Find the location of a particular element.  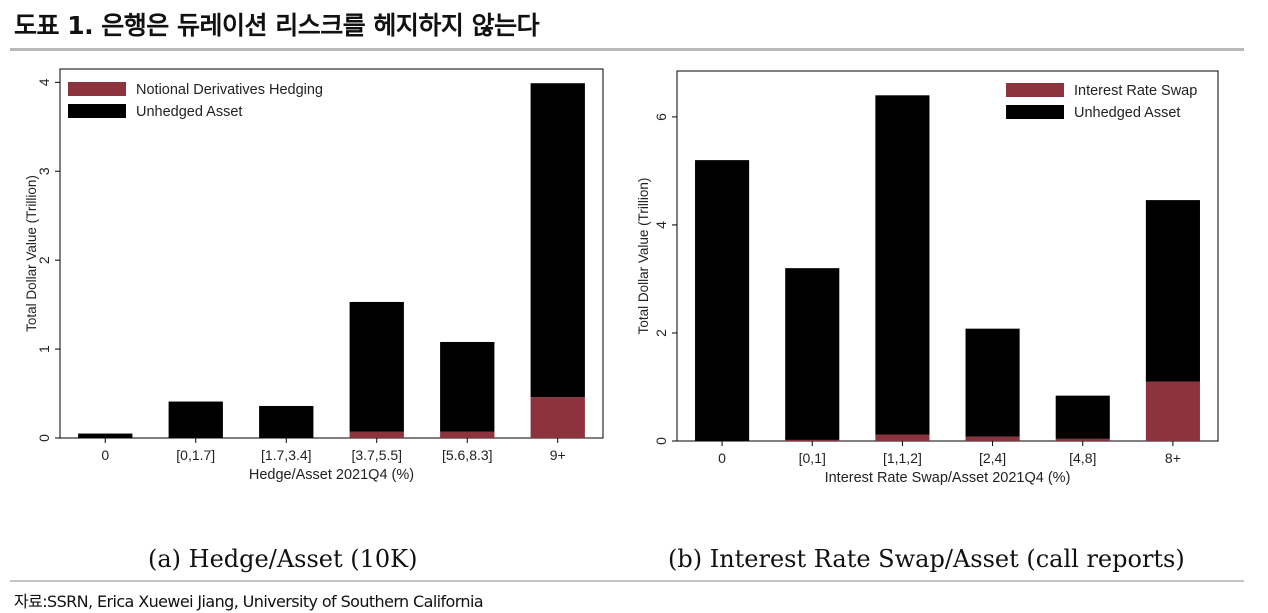

x-axis-title: Hedge/Asset 2021Q4 (%) is located at coordinates (331, 475).